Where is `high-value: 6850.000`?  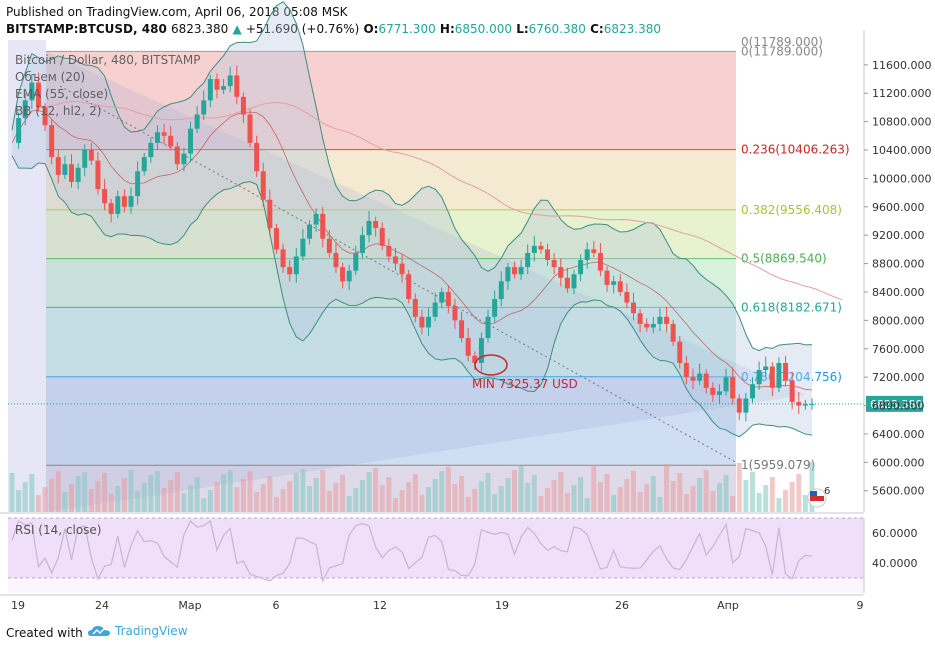 high-value: 6850.000 is located at coordinates (483, 29).